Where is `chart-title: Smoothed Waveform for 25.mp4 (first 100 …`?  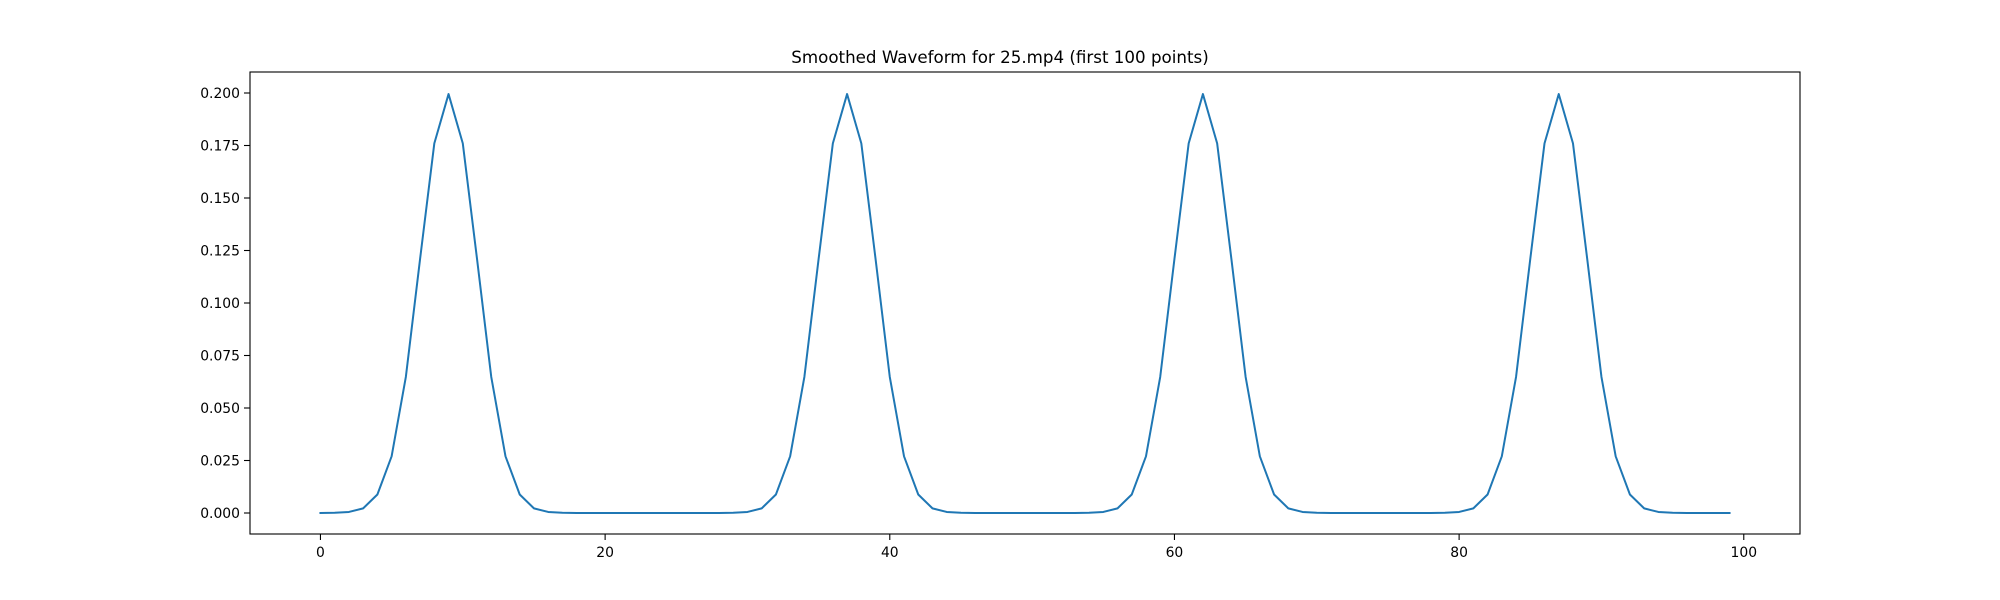
chart-title: Smoothed Waveform for 25.mp4 (first 100 … is located at coordinates (999, 57).